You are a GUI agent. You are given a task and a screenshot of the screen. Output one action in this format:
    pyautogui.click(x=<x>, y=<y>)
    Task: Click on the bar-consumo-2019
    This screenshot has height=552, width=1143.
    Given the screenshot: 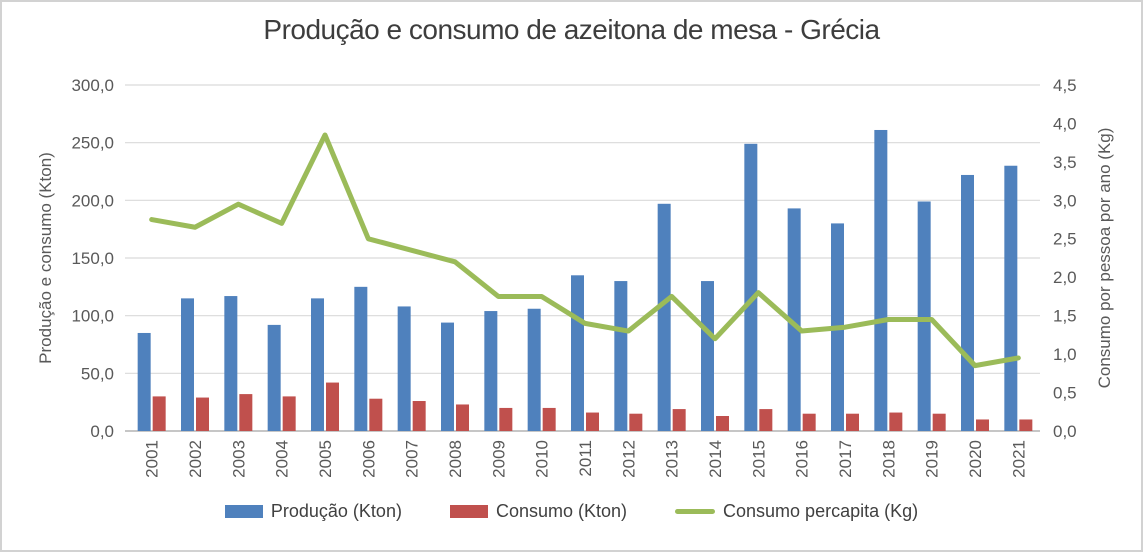 What is the action you would take?
    pyautogui.click(x=939, y=422)
    